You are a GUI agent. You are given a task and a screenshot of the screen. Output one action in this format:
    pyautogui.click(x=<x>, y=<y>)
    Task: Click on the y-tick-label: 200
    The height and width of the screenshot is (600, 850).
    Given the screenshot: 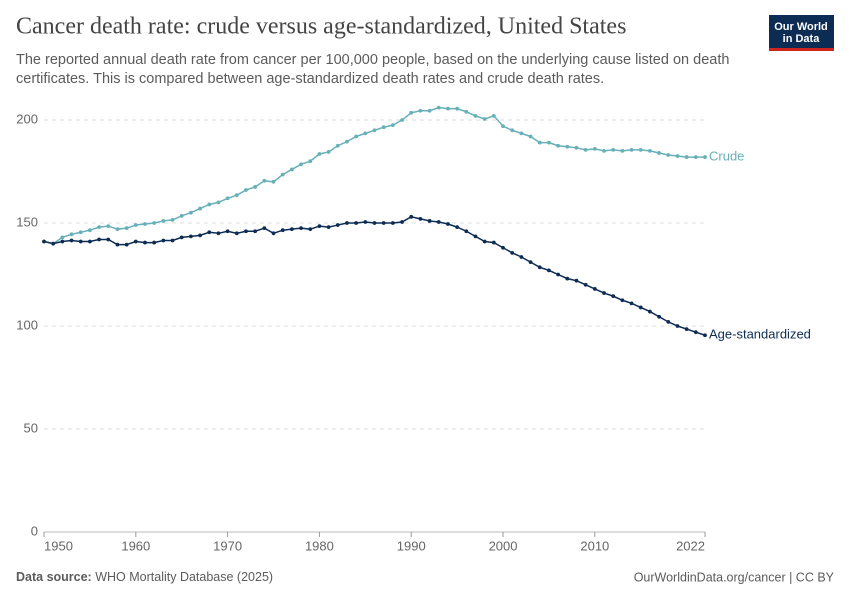 What is the action you would take?
    pyautogui.click(x=27, y=118)
    